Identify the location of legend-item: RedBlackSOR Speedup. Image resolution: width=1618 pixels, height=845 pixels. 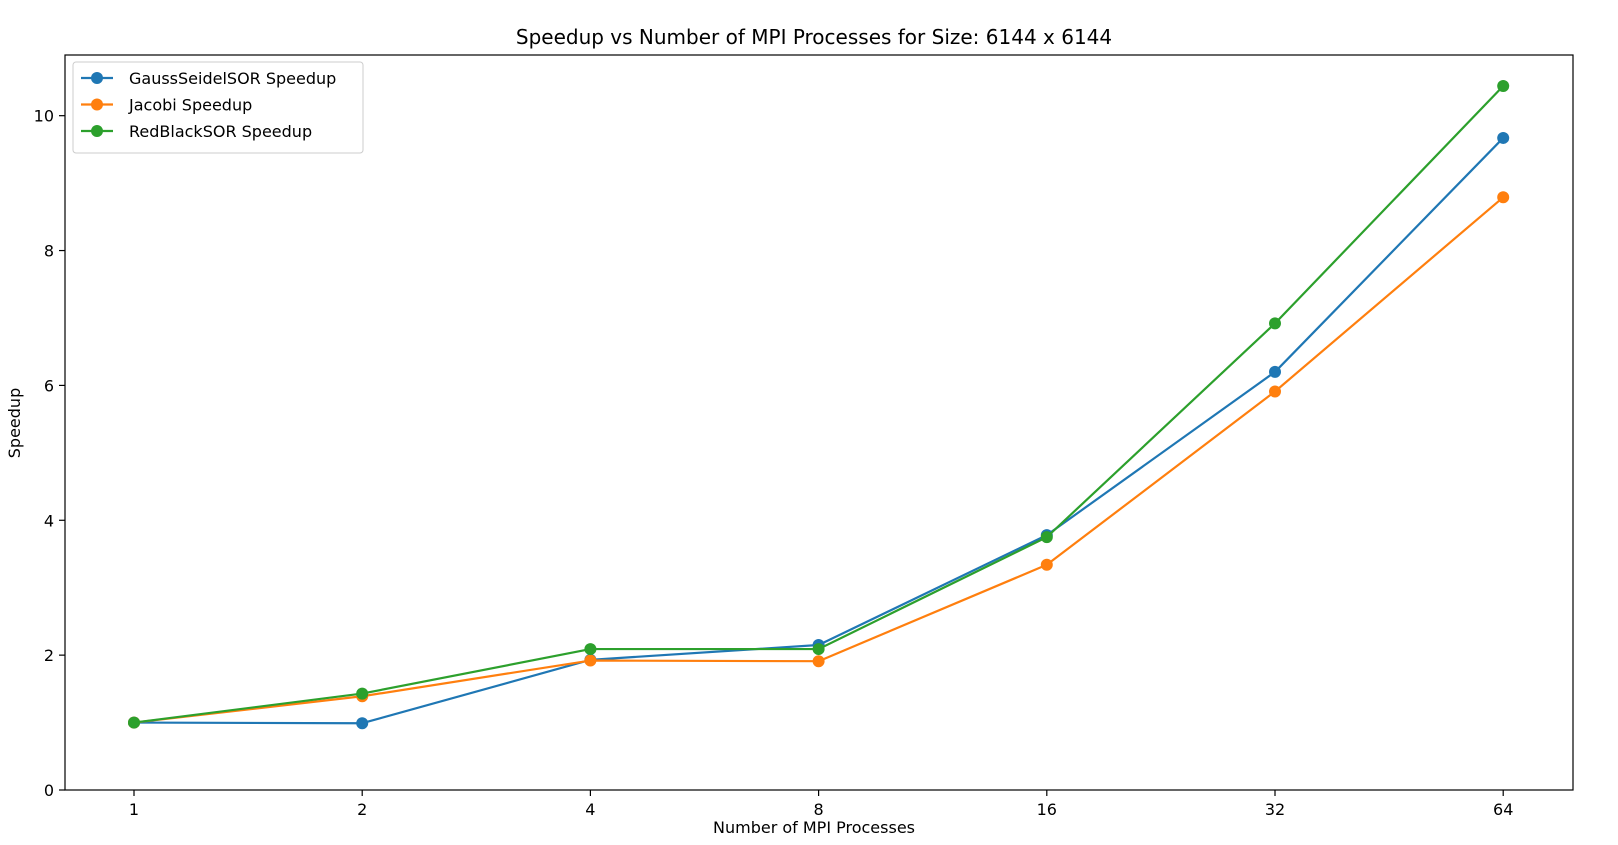
(196, 131).